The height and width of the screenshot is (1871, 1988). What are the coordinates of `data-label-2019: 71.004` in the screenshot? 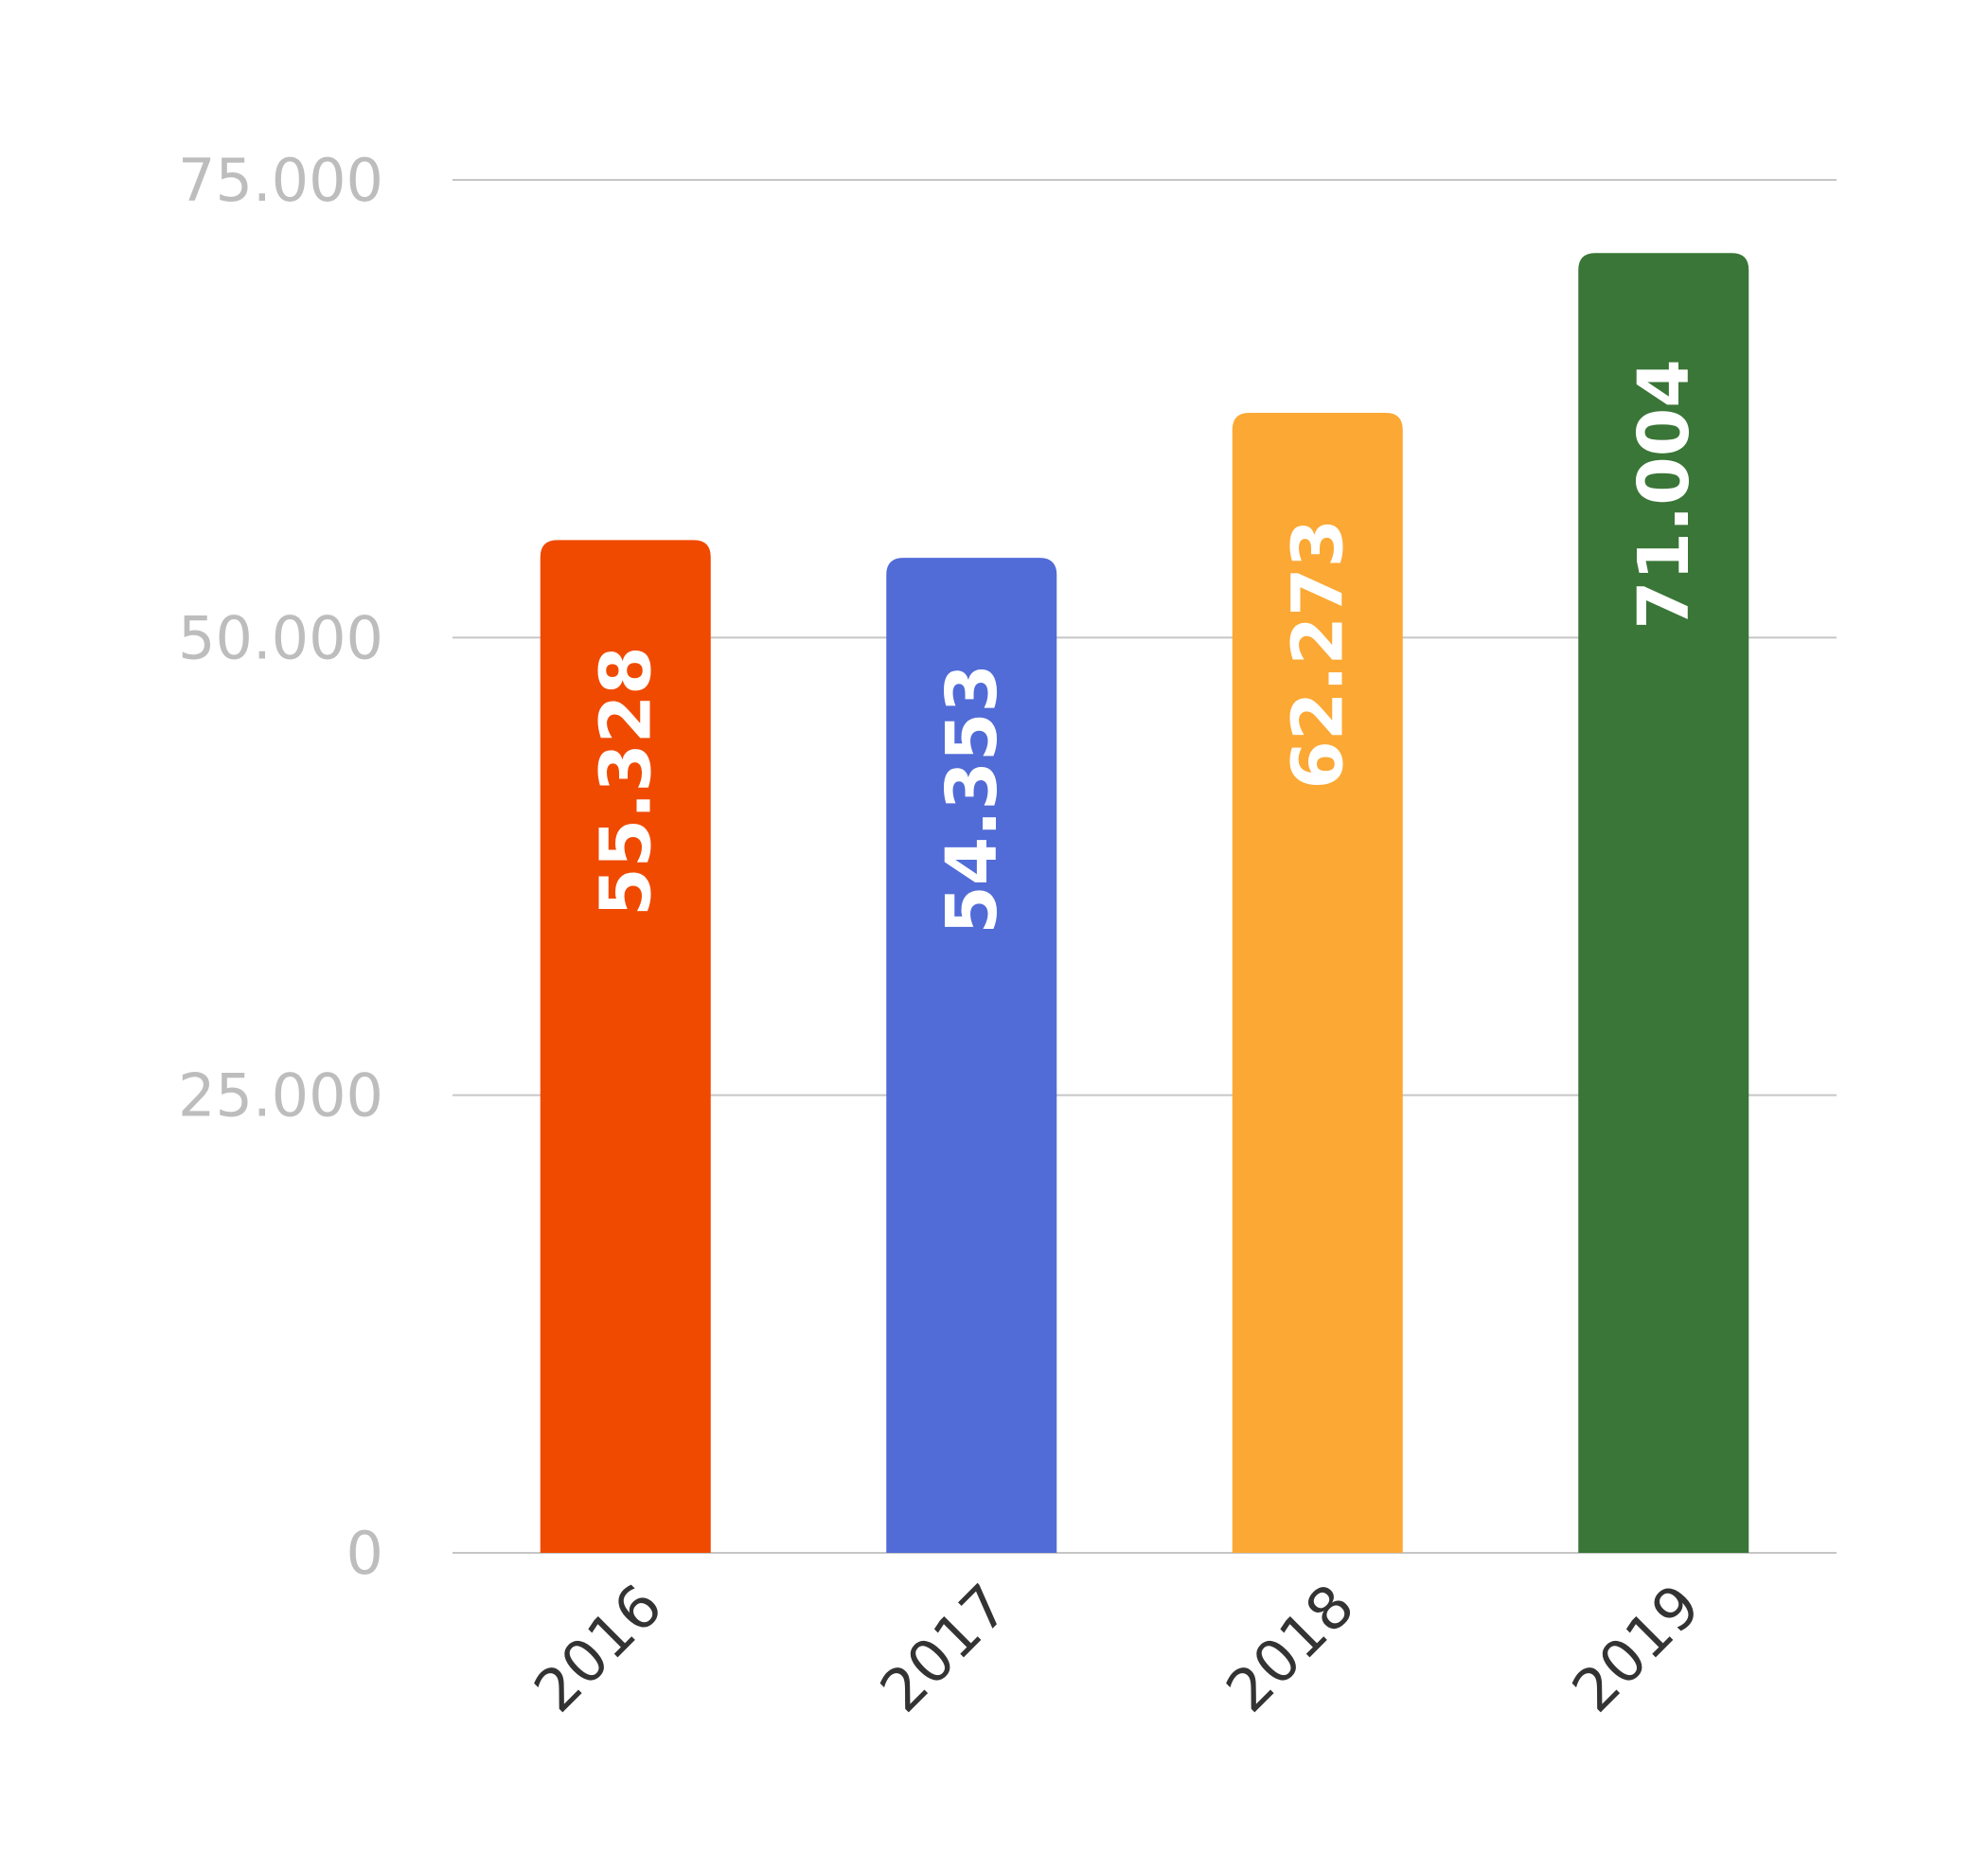 It's located at (1664, 494).